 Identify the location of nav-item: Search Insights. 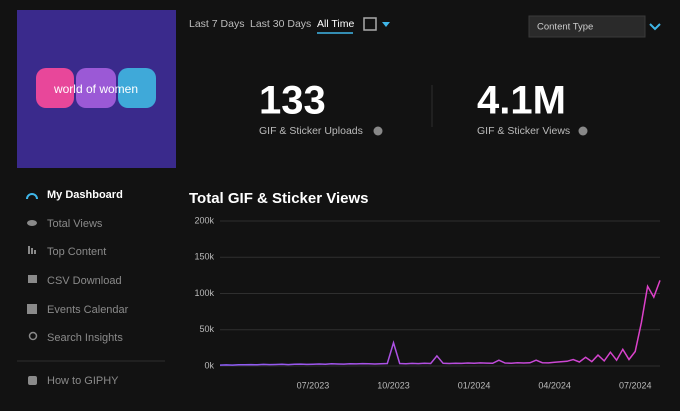
(85, 338).